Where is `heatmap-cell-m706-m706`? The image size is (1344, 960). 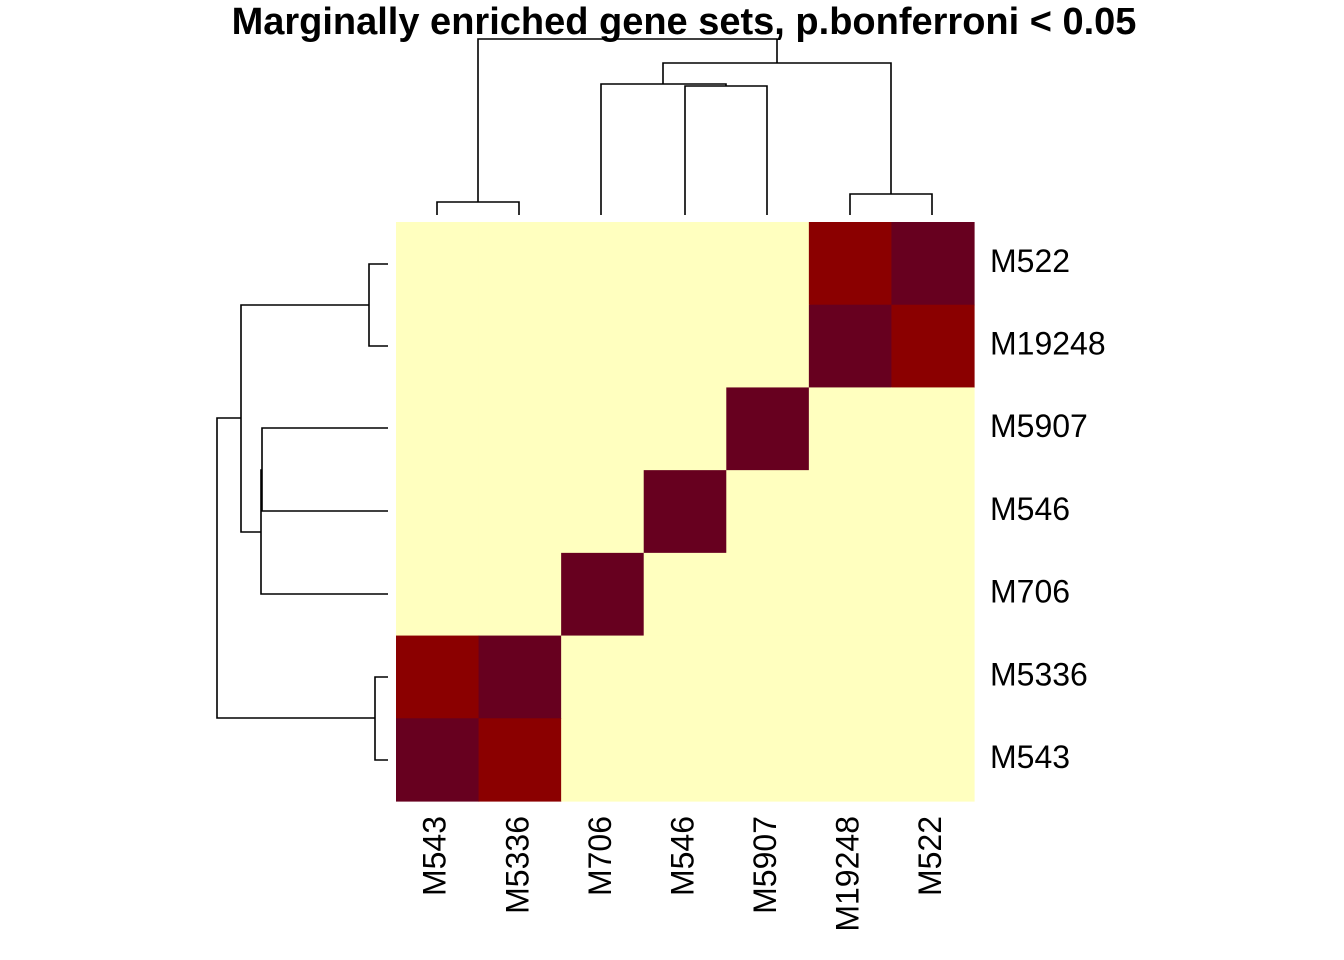
heatmap-cell-m706-m706 is located at coordinates (603, 594).